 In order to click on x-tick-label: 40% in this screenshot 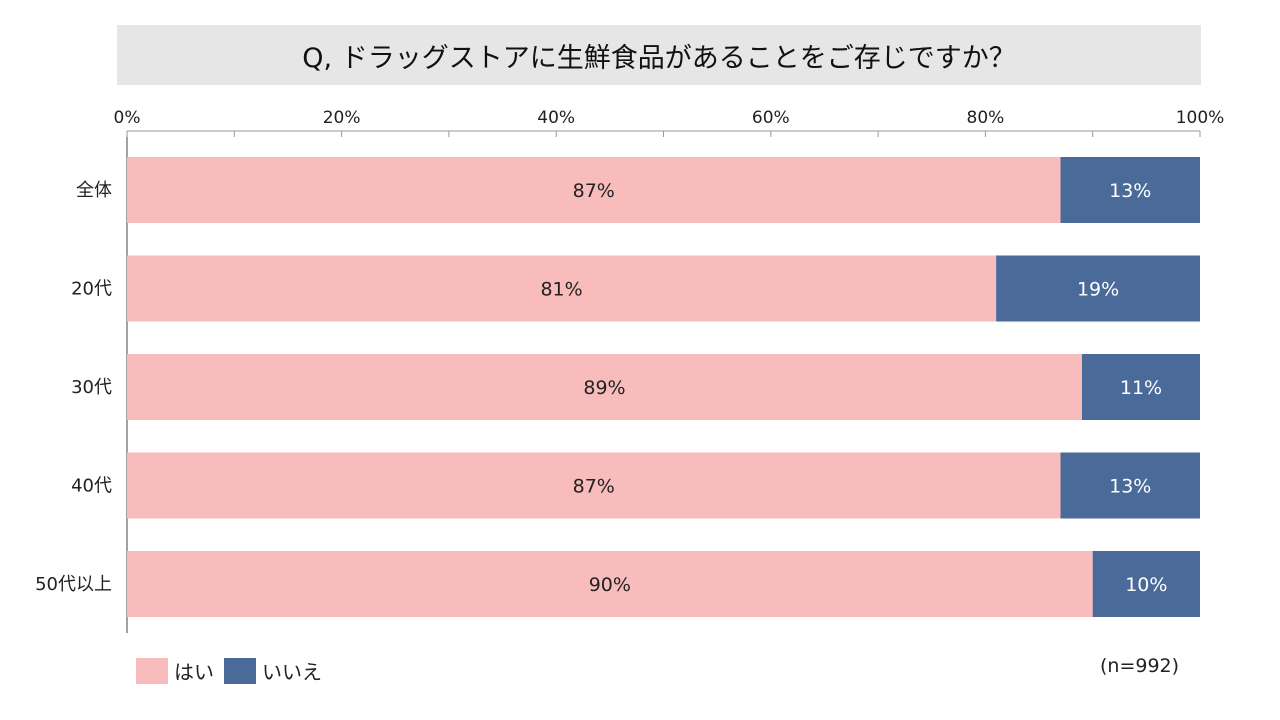, I will do `click(556, 118)`.